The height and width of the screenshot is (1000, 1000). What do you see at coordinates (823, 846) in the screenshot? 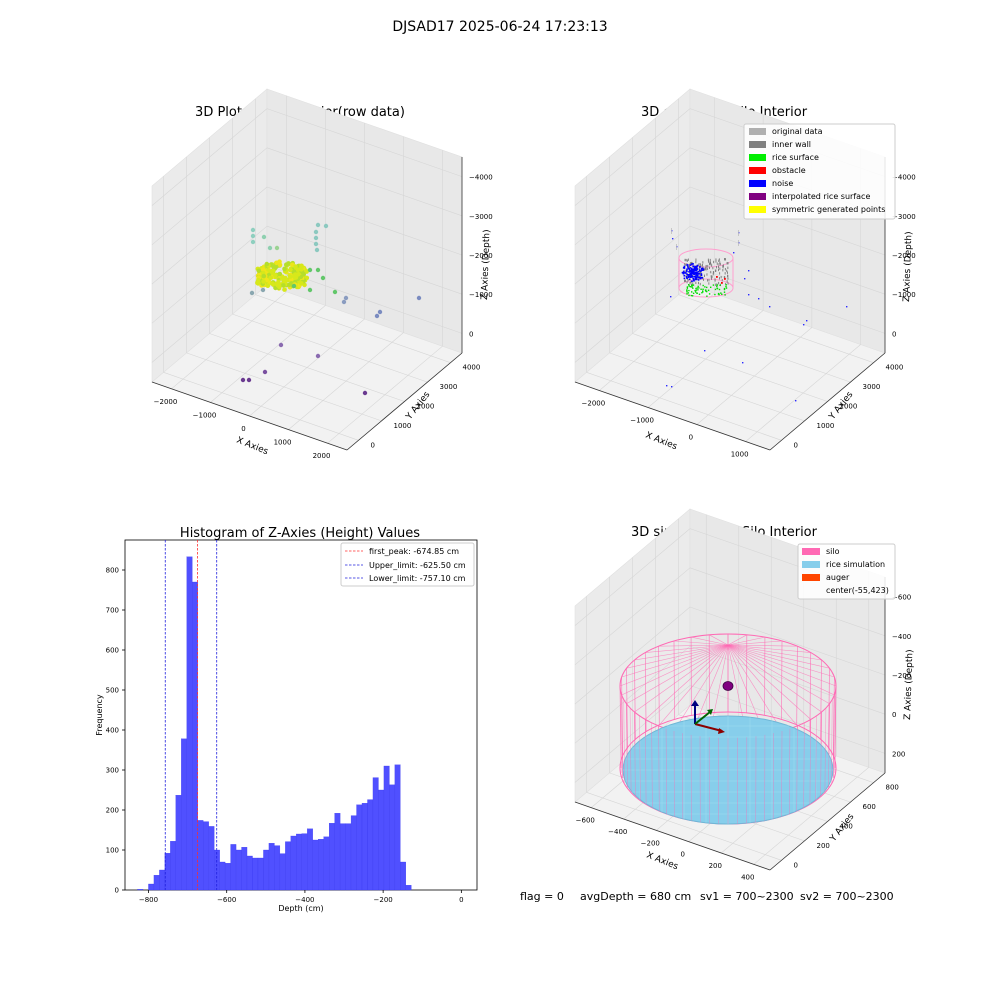
I see `y-tick-label: 200` at bounding box center [823, 846].